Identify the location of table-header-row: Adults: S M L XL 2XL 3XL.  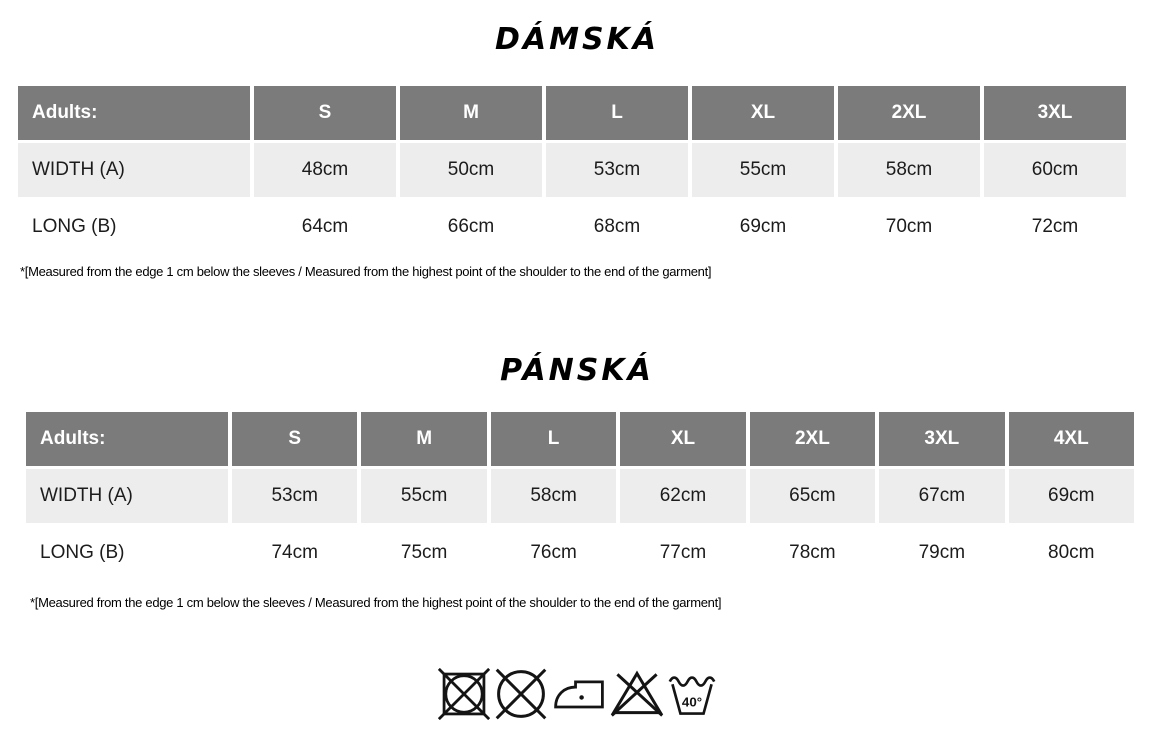
(572, 113).